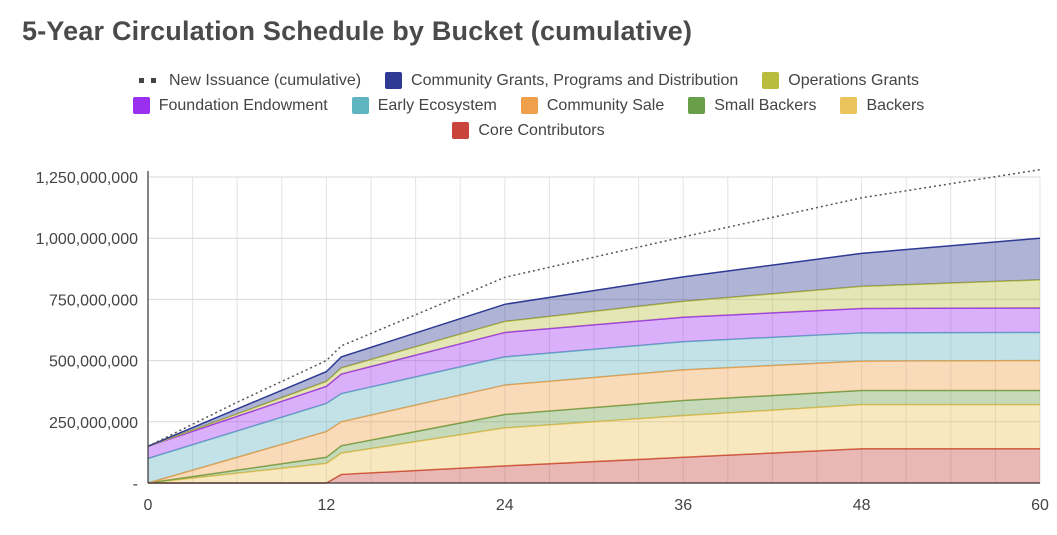  Describe the element at coordinates (93, 362) in the screenshot. I see `y-tick-label: 500,000,000` at that location.